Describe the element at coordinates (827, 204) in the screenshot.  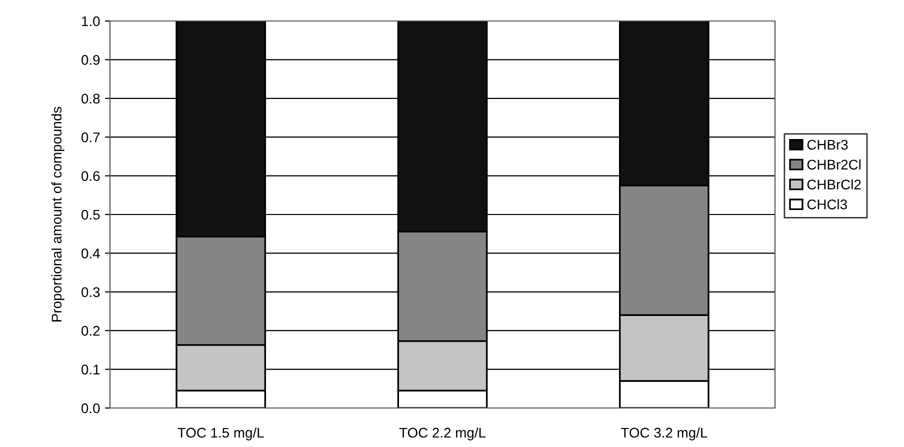
I see `legend-label: CHCl3` at that location.